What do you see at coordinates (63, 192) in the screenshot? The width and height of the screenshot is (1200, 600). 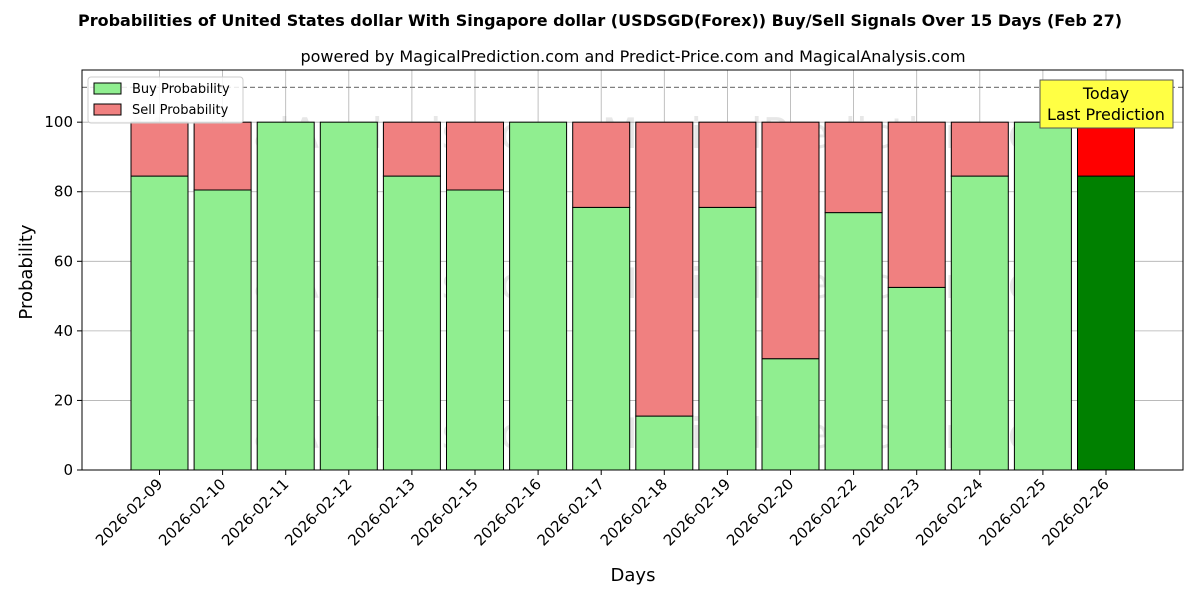 I see `y-tick-label: 80` at bounding box center [63, 192].